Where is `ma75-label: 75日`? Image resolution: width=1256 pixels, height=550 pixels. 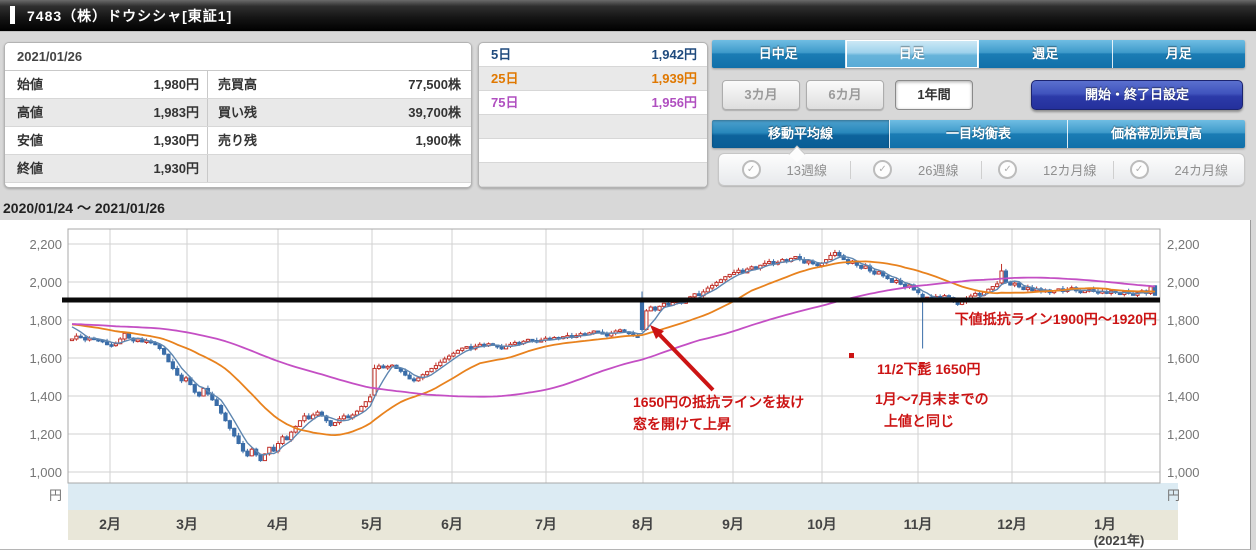 ma75-label: 75日 is located at coordinates (505, 102).